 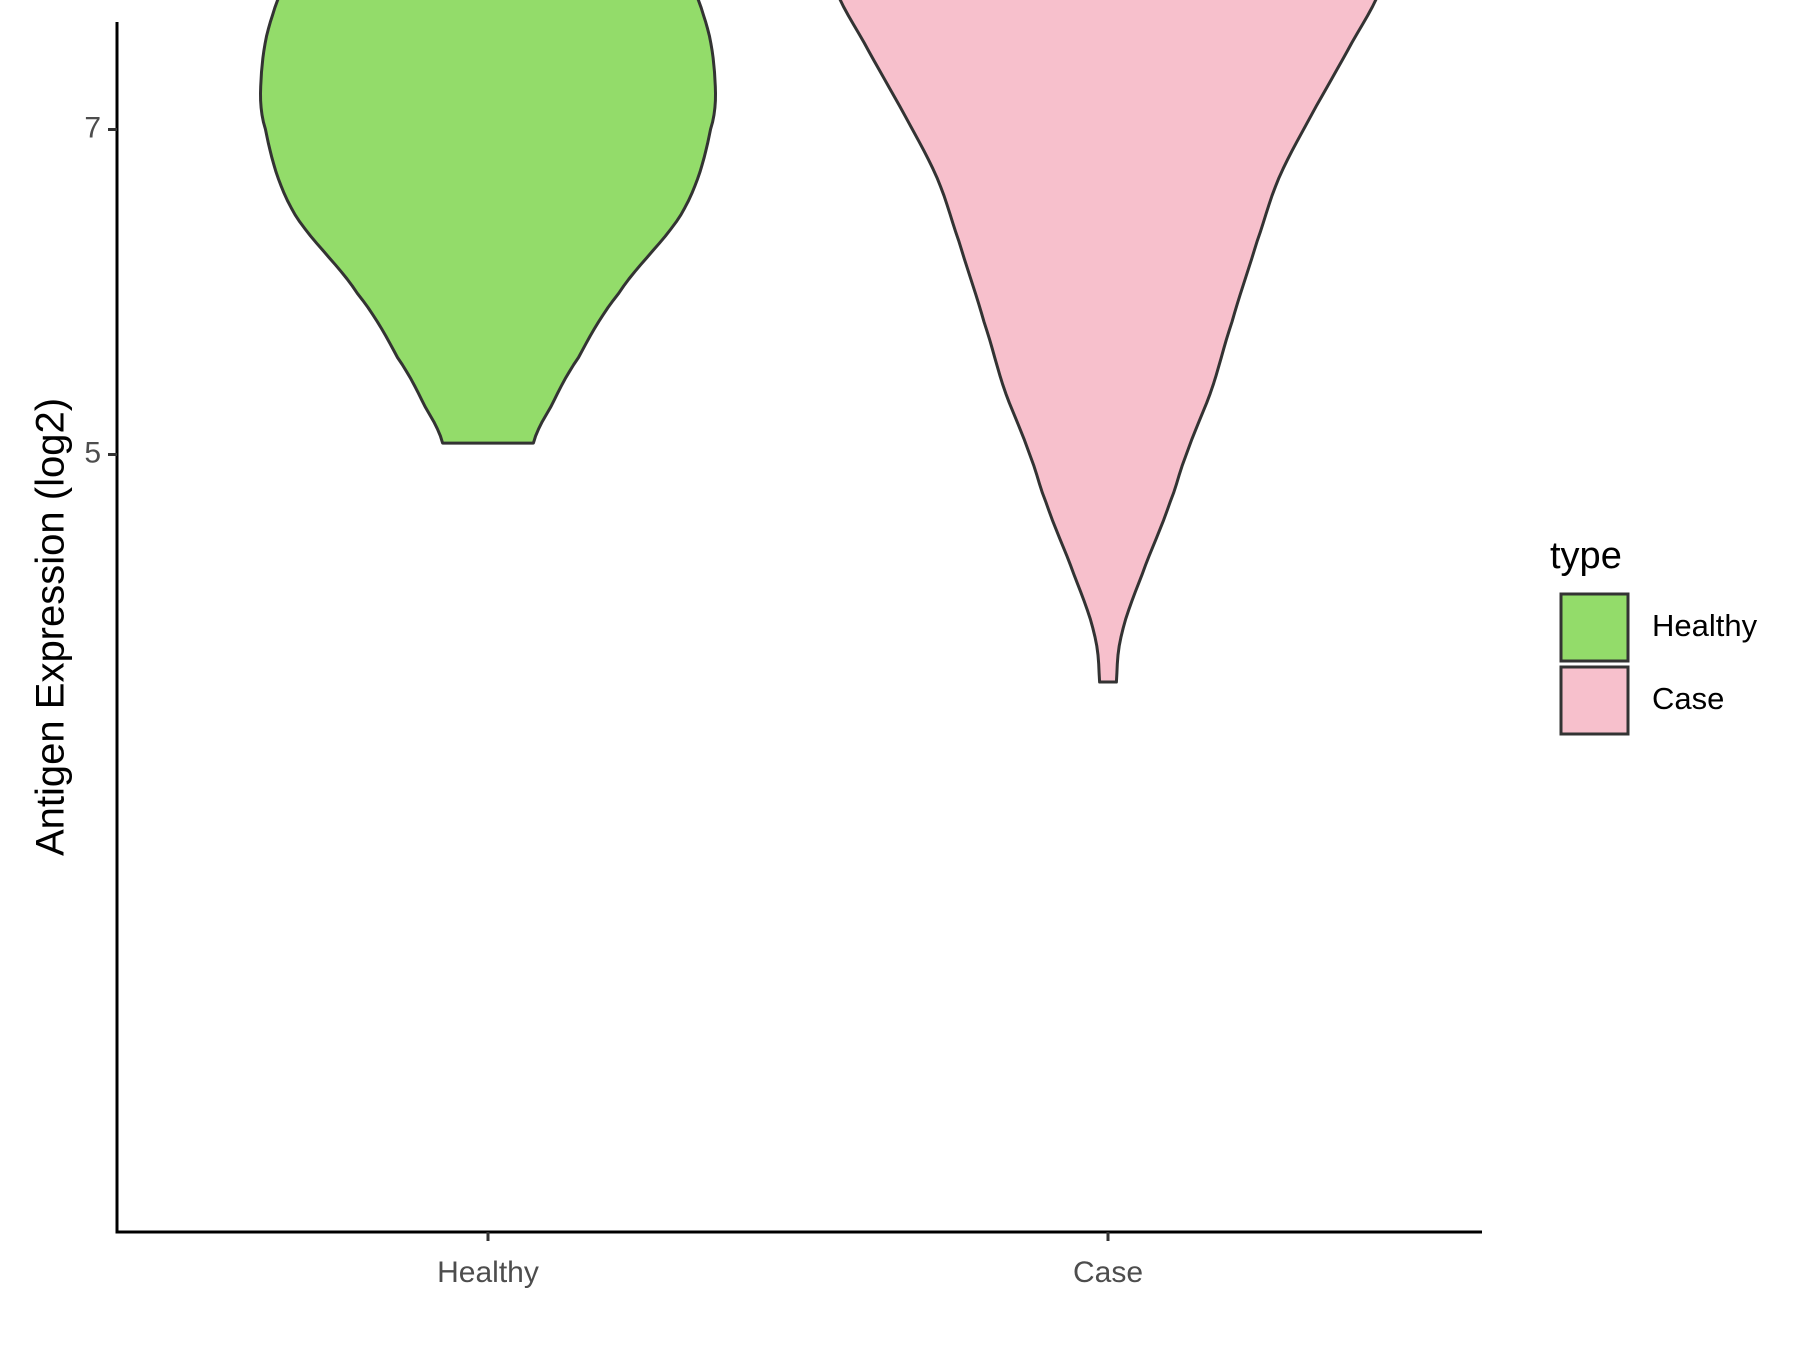 What do you see at coordinates (790, 1260) in the screenshot?
I see `x-ticks: Healthy Case` at bounding box center [790, 1260].